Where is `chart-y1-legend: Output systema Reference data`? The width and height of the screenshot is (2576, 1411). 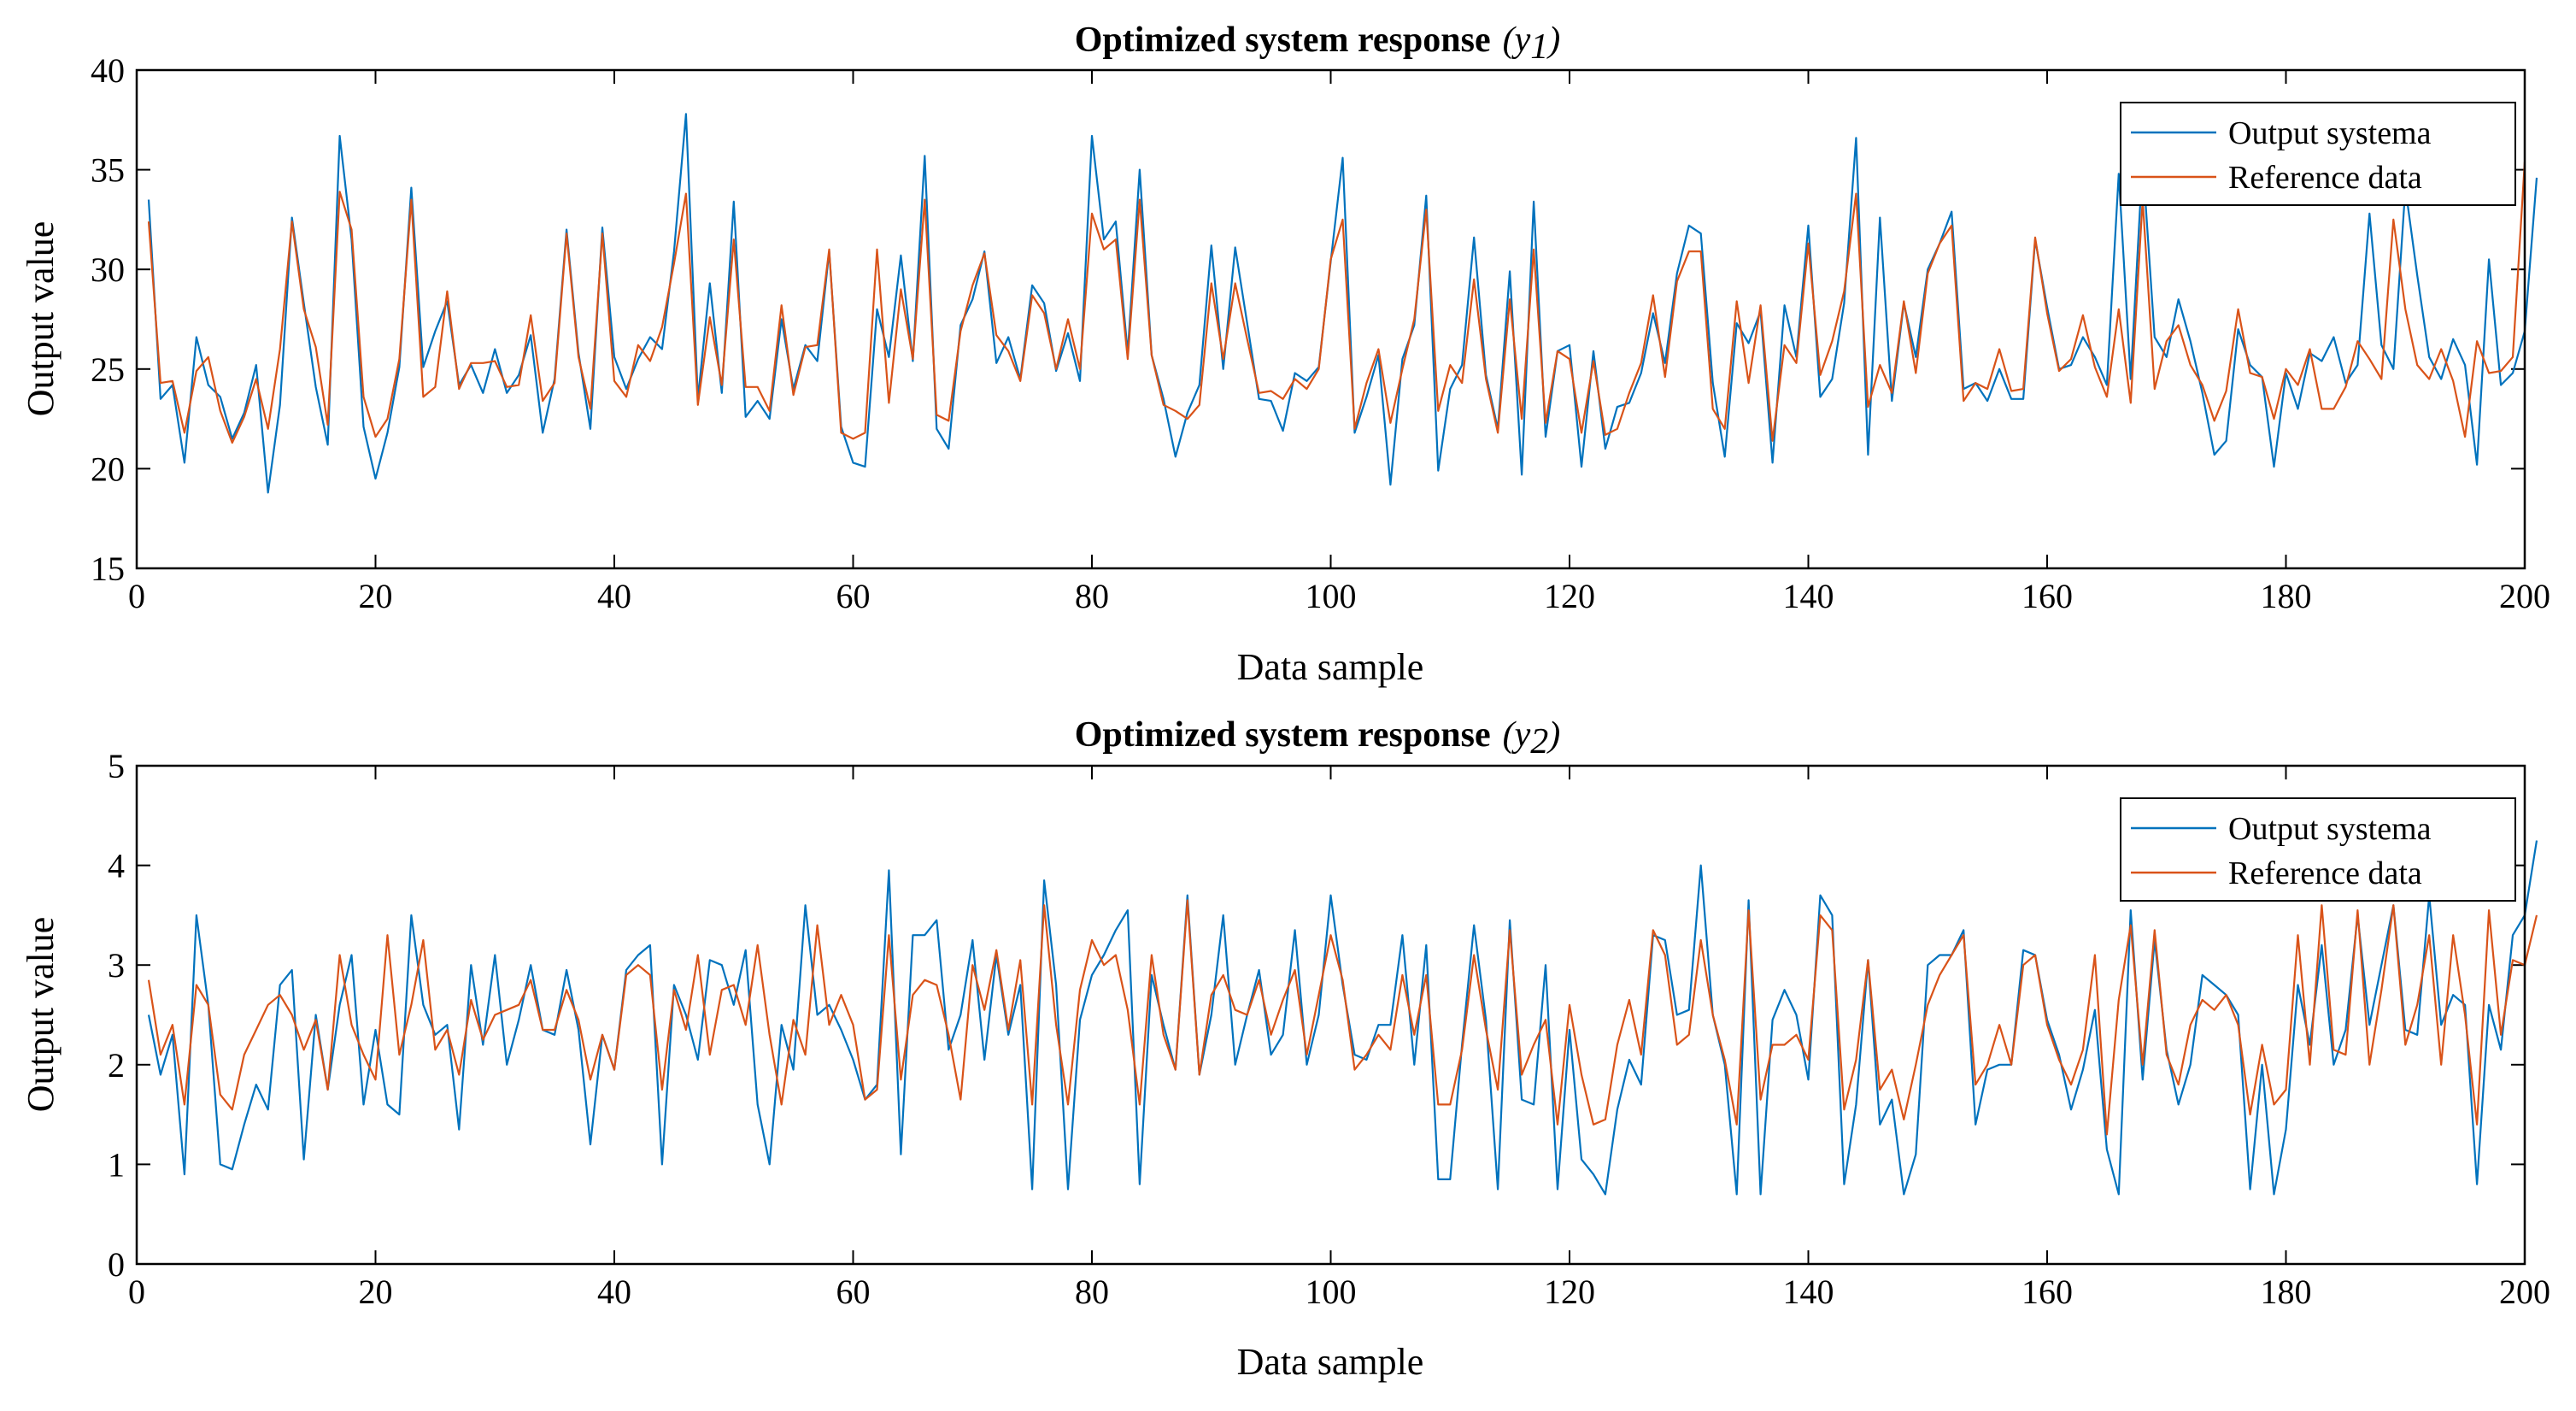
chart-y1-legend: Output systema Reference data is located at coordinates (2318, 154).